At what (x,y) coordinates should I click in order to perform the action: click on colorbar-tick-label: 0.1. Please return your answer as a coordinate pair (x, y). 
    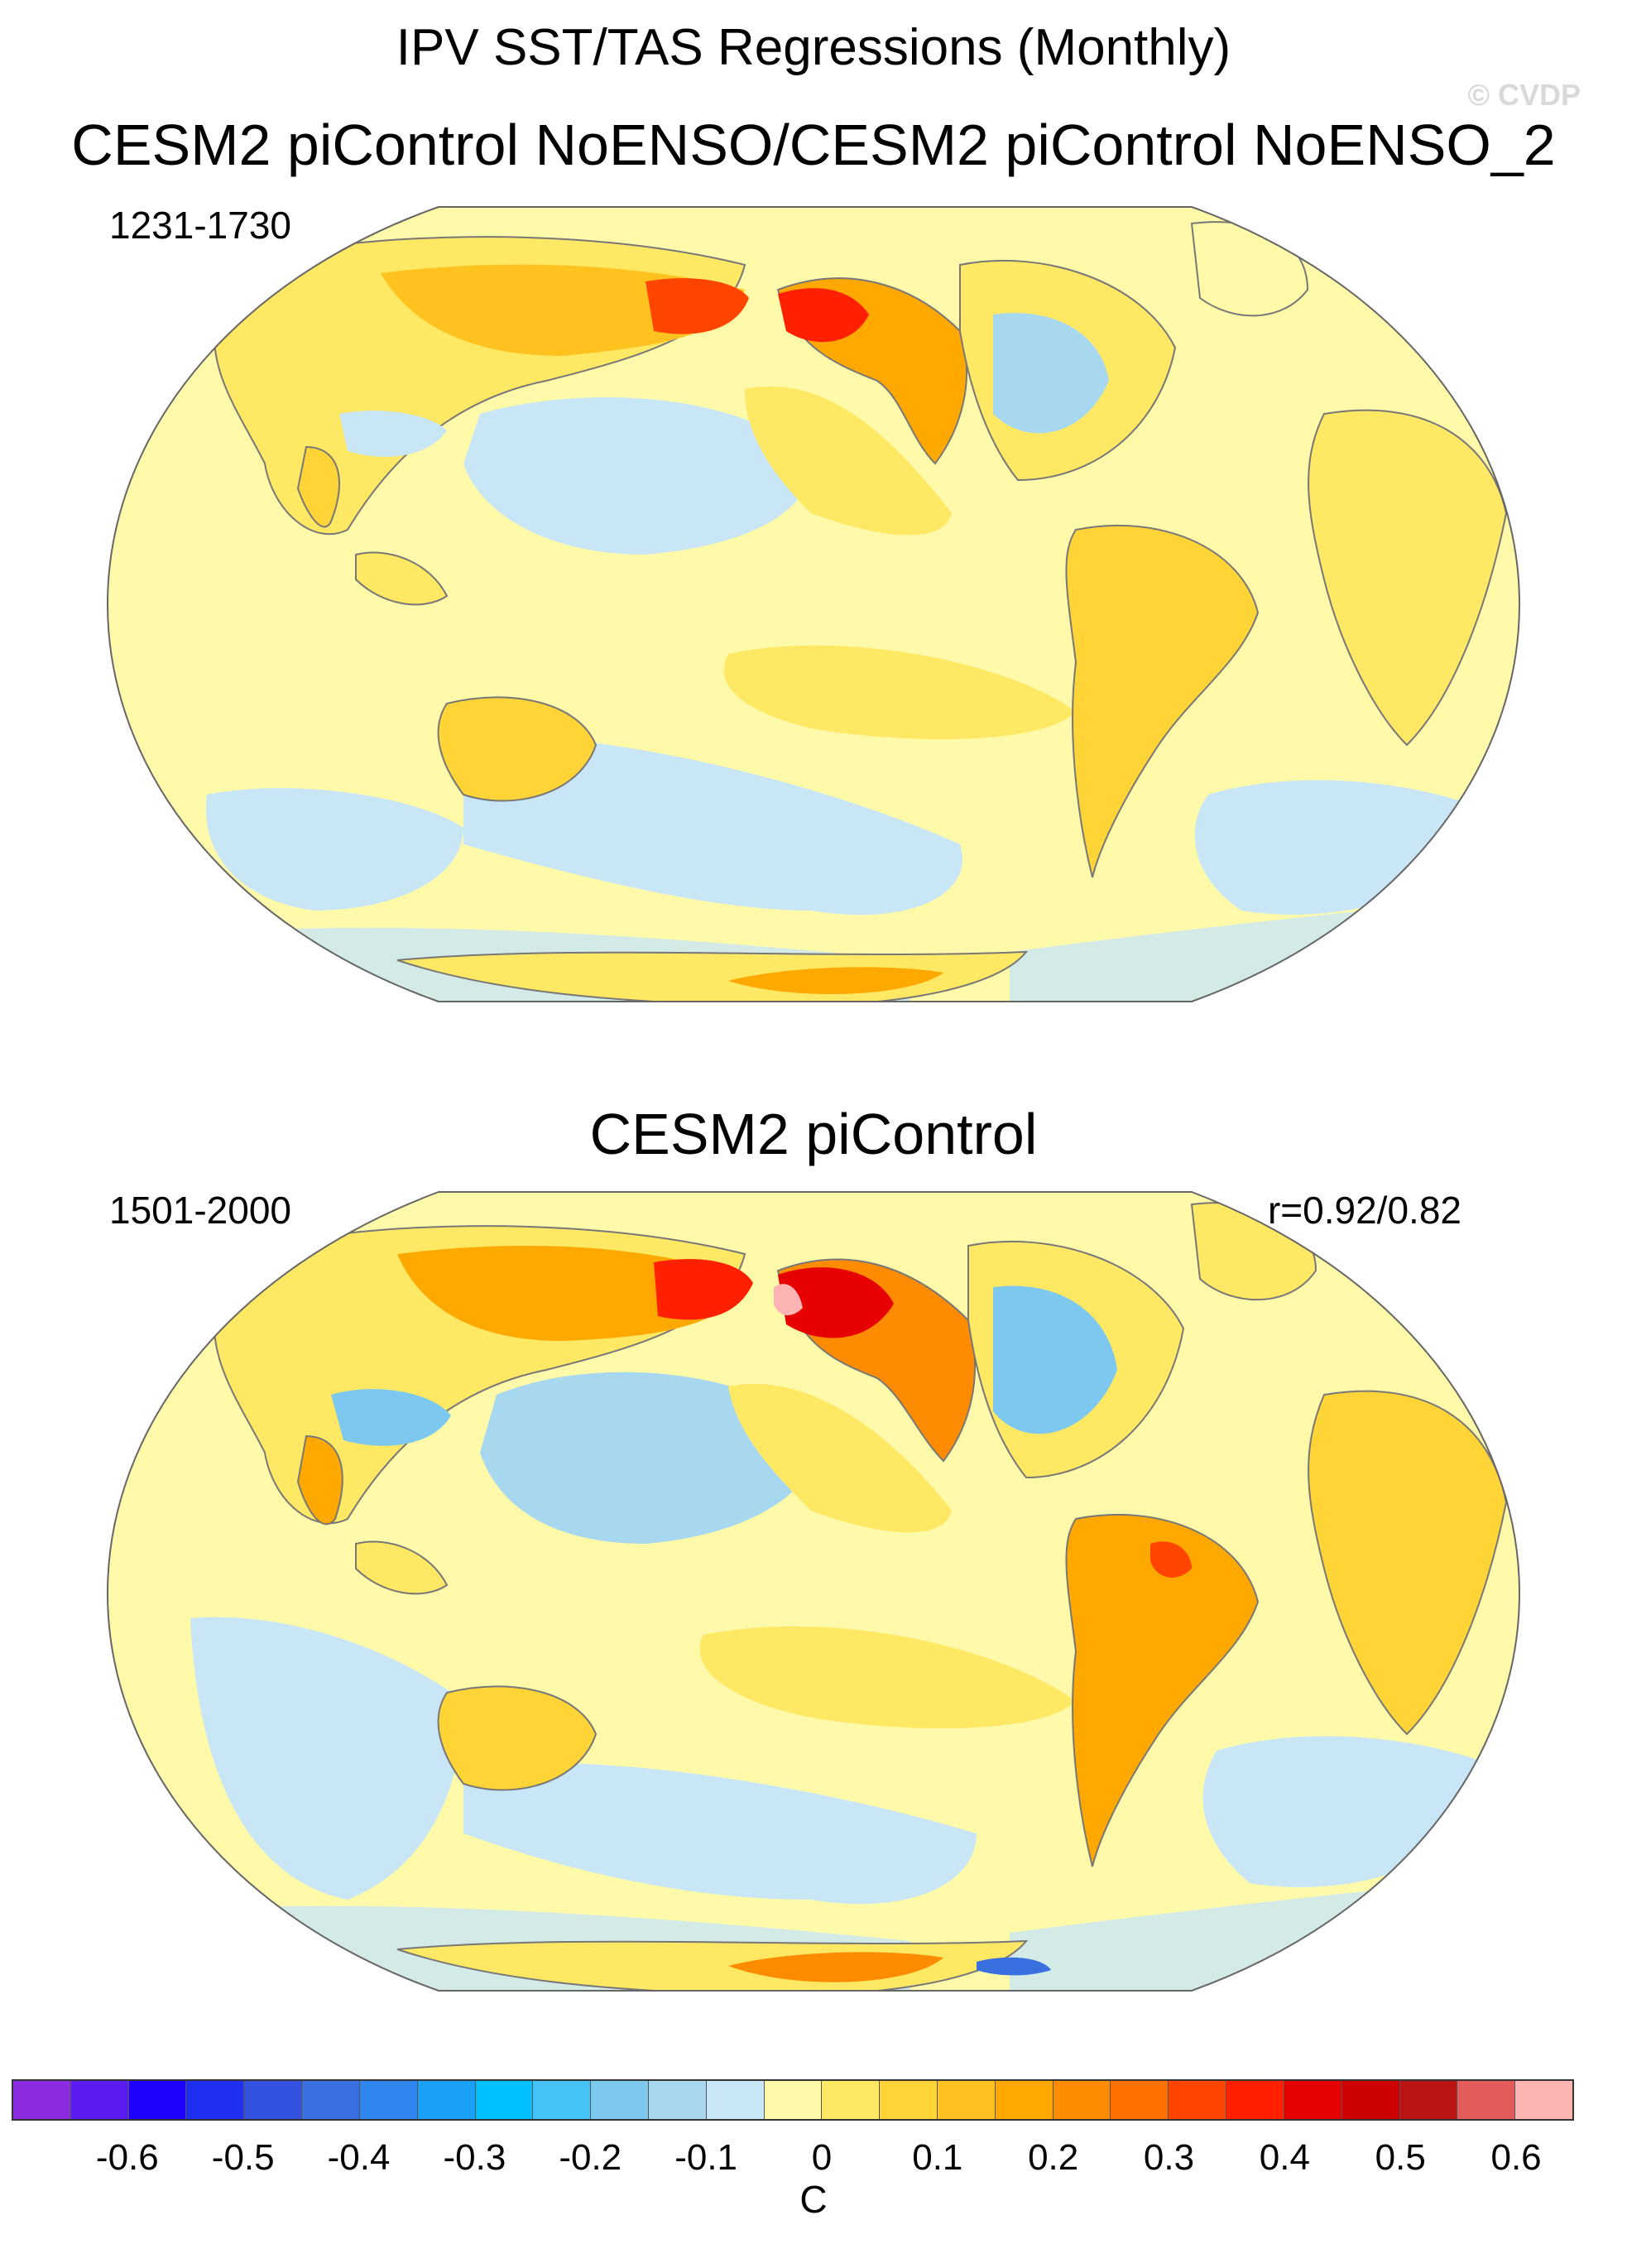
    Looking at the image, I should click on (937, 2157).